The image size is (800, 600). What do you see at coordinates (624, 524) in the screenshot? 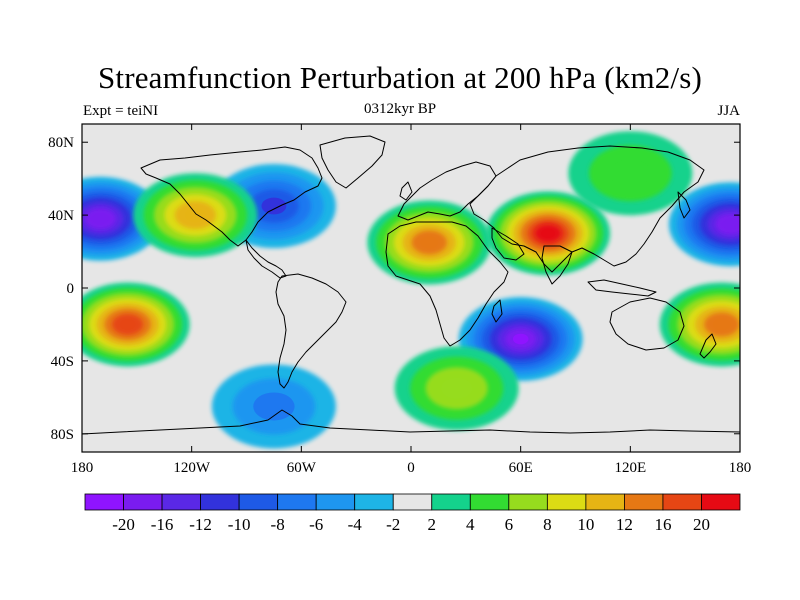
I see `colorbar-label: 12` at bounding box center [624, 524].